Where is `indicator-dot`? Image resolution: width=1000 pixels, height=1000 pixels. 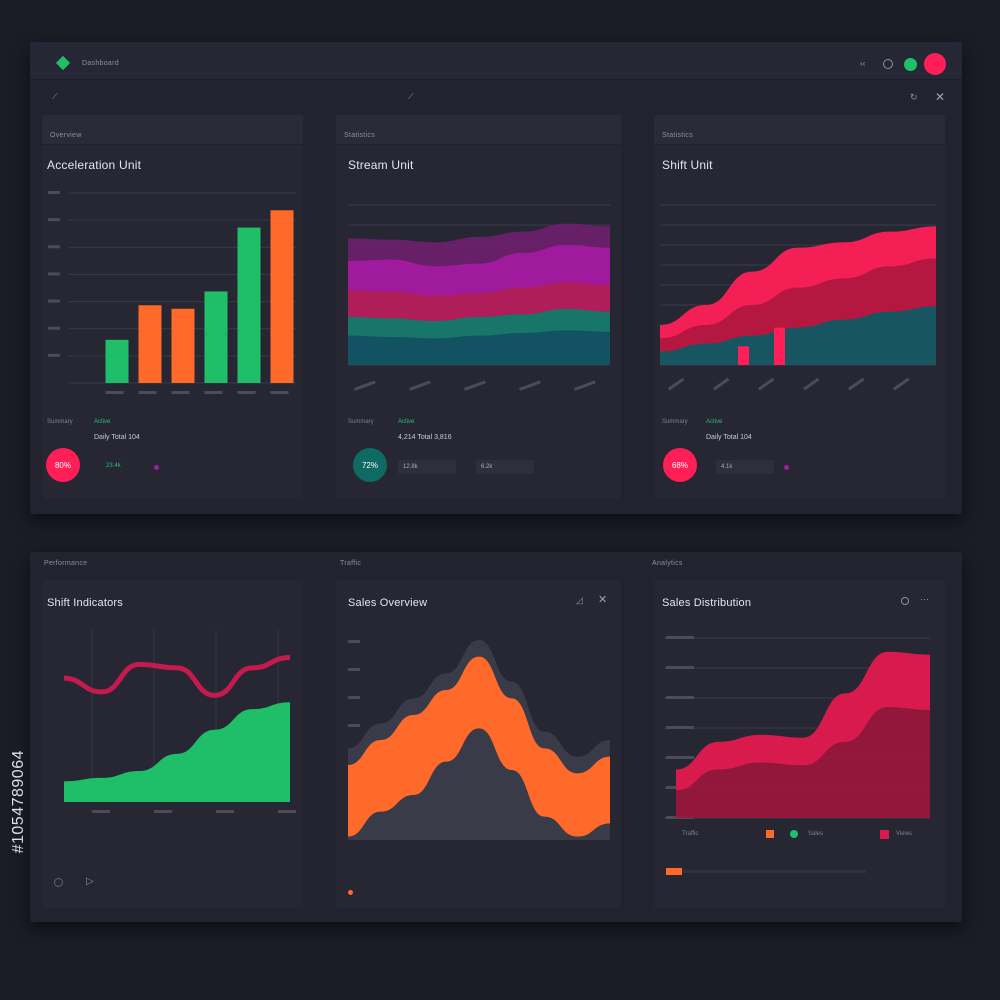 indicator-dot is located at coordinates (156, 467).